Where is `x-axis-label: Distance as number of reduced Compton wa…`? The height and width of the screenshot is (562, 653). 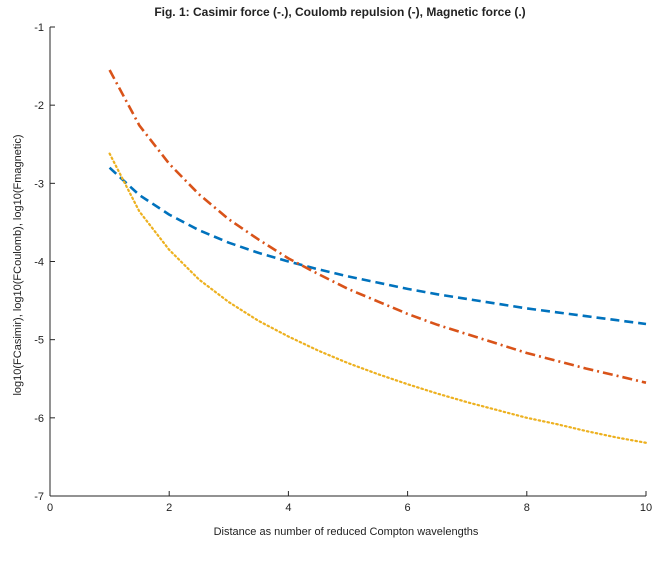
x-axis-label: Distance as number of reduced Compton wa… is located at coordinates (346, 532).